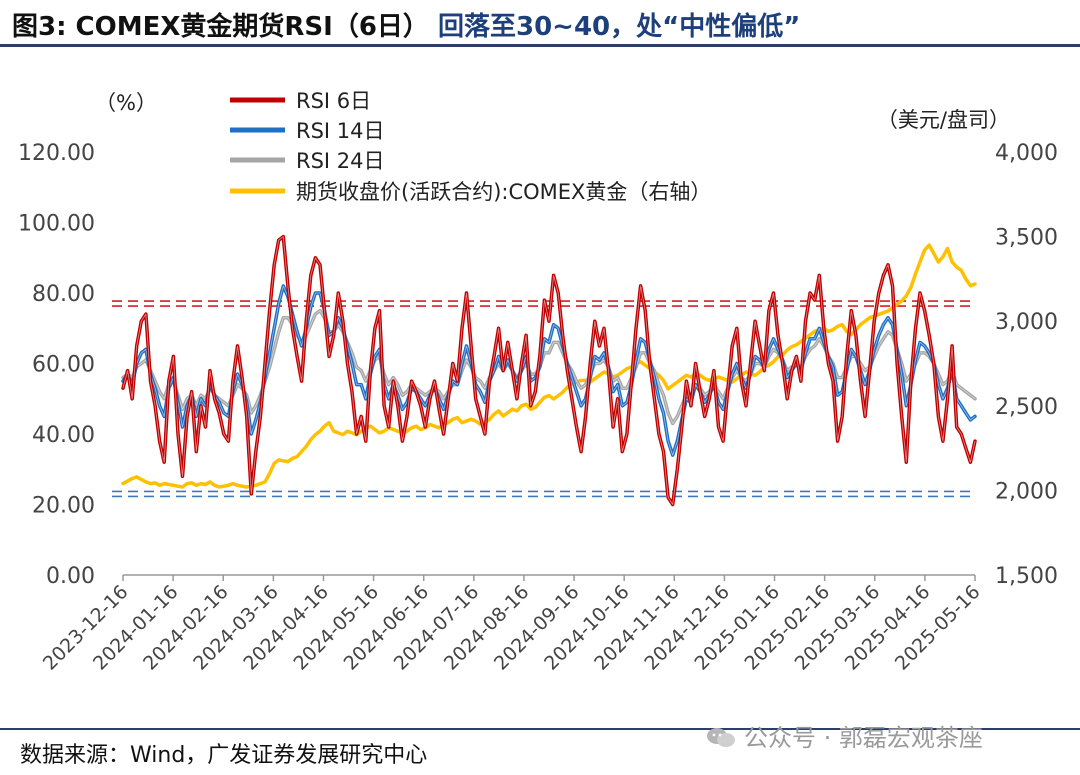  What do you see at coordinates (1026, 407) in the screenshot?
I see `right-tick-label: 2,500` at bounding box center [1026, 407].